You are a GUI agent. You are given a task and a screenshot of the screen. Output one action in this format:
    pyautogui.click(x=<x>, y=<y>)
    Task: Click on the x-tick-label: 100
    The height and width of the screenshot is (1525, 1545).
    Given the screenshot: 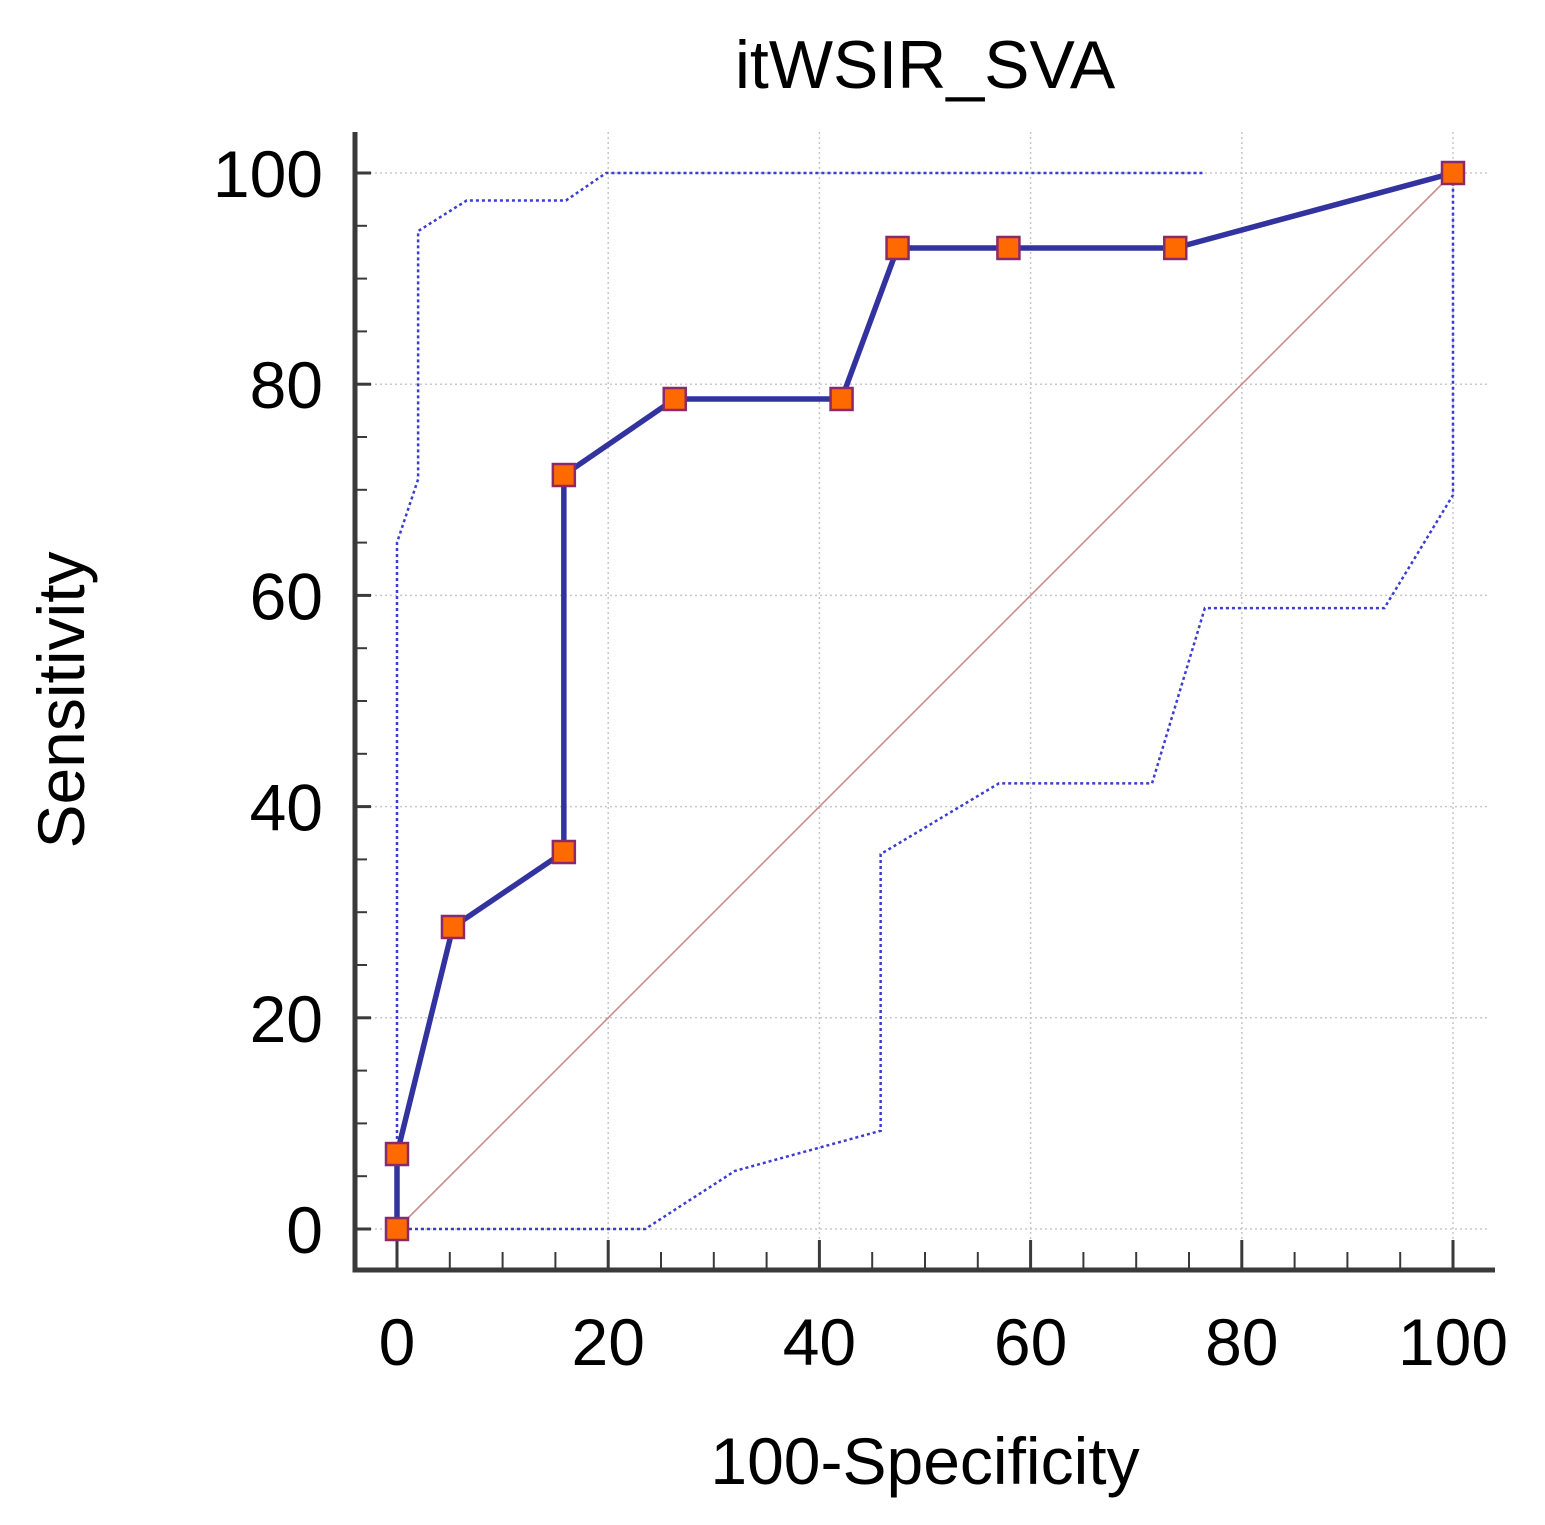 What is the action you would take?
    pyautogui.click(x=1453, y=1342)
    